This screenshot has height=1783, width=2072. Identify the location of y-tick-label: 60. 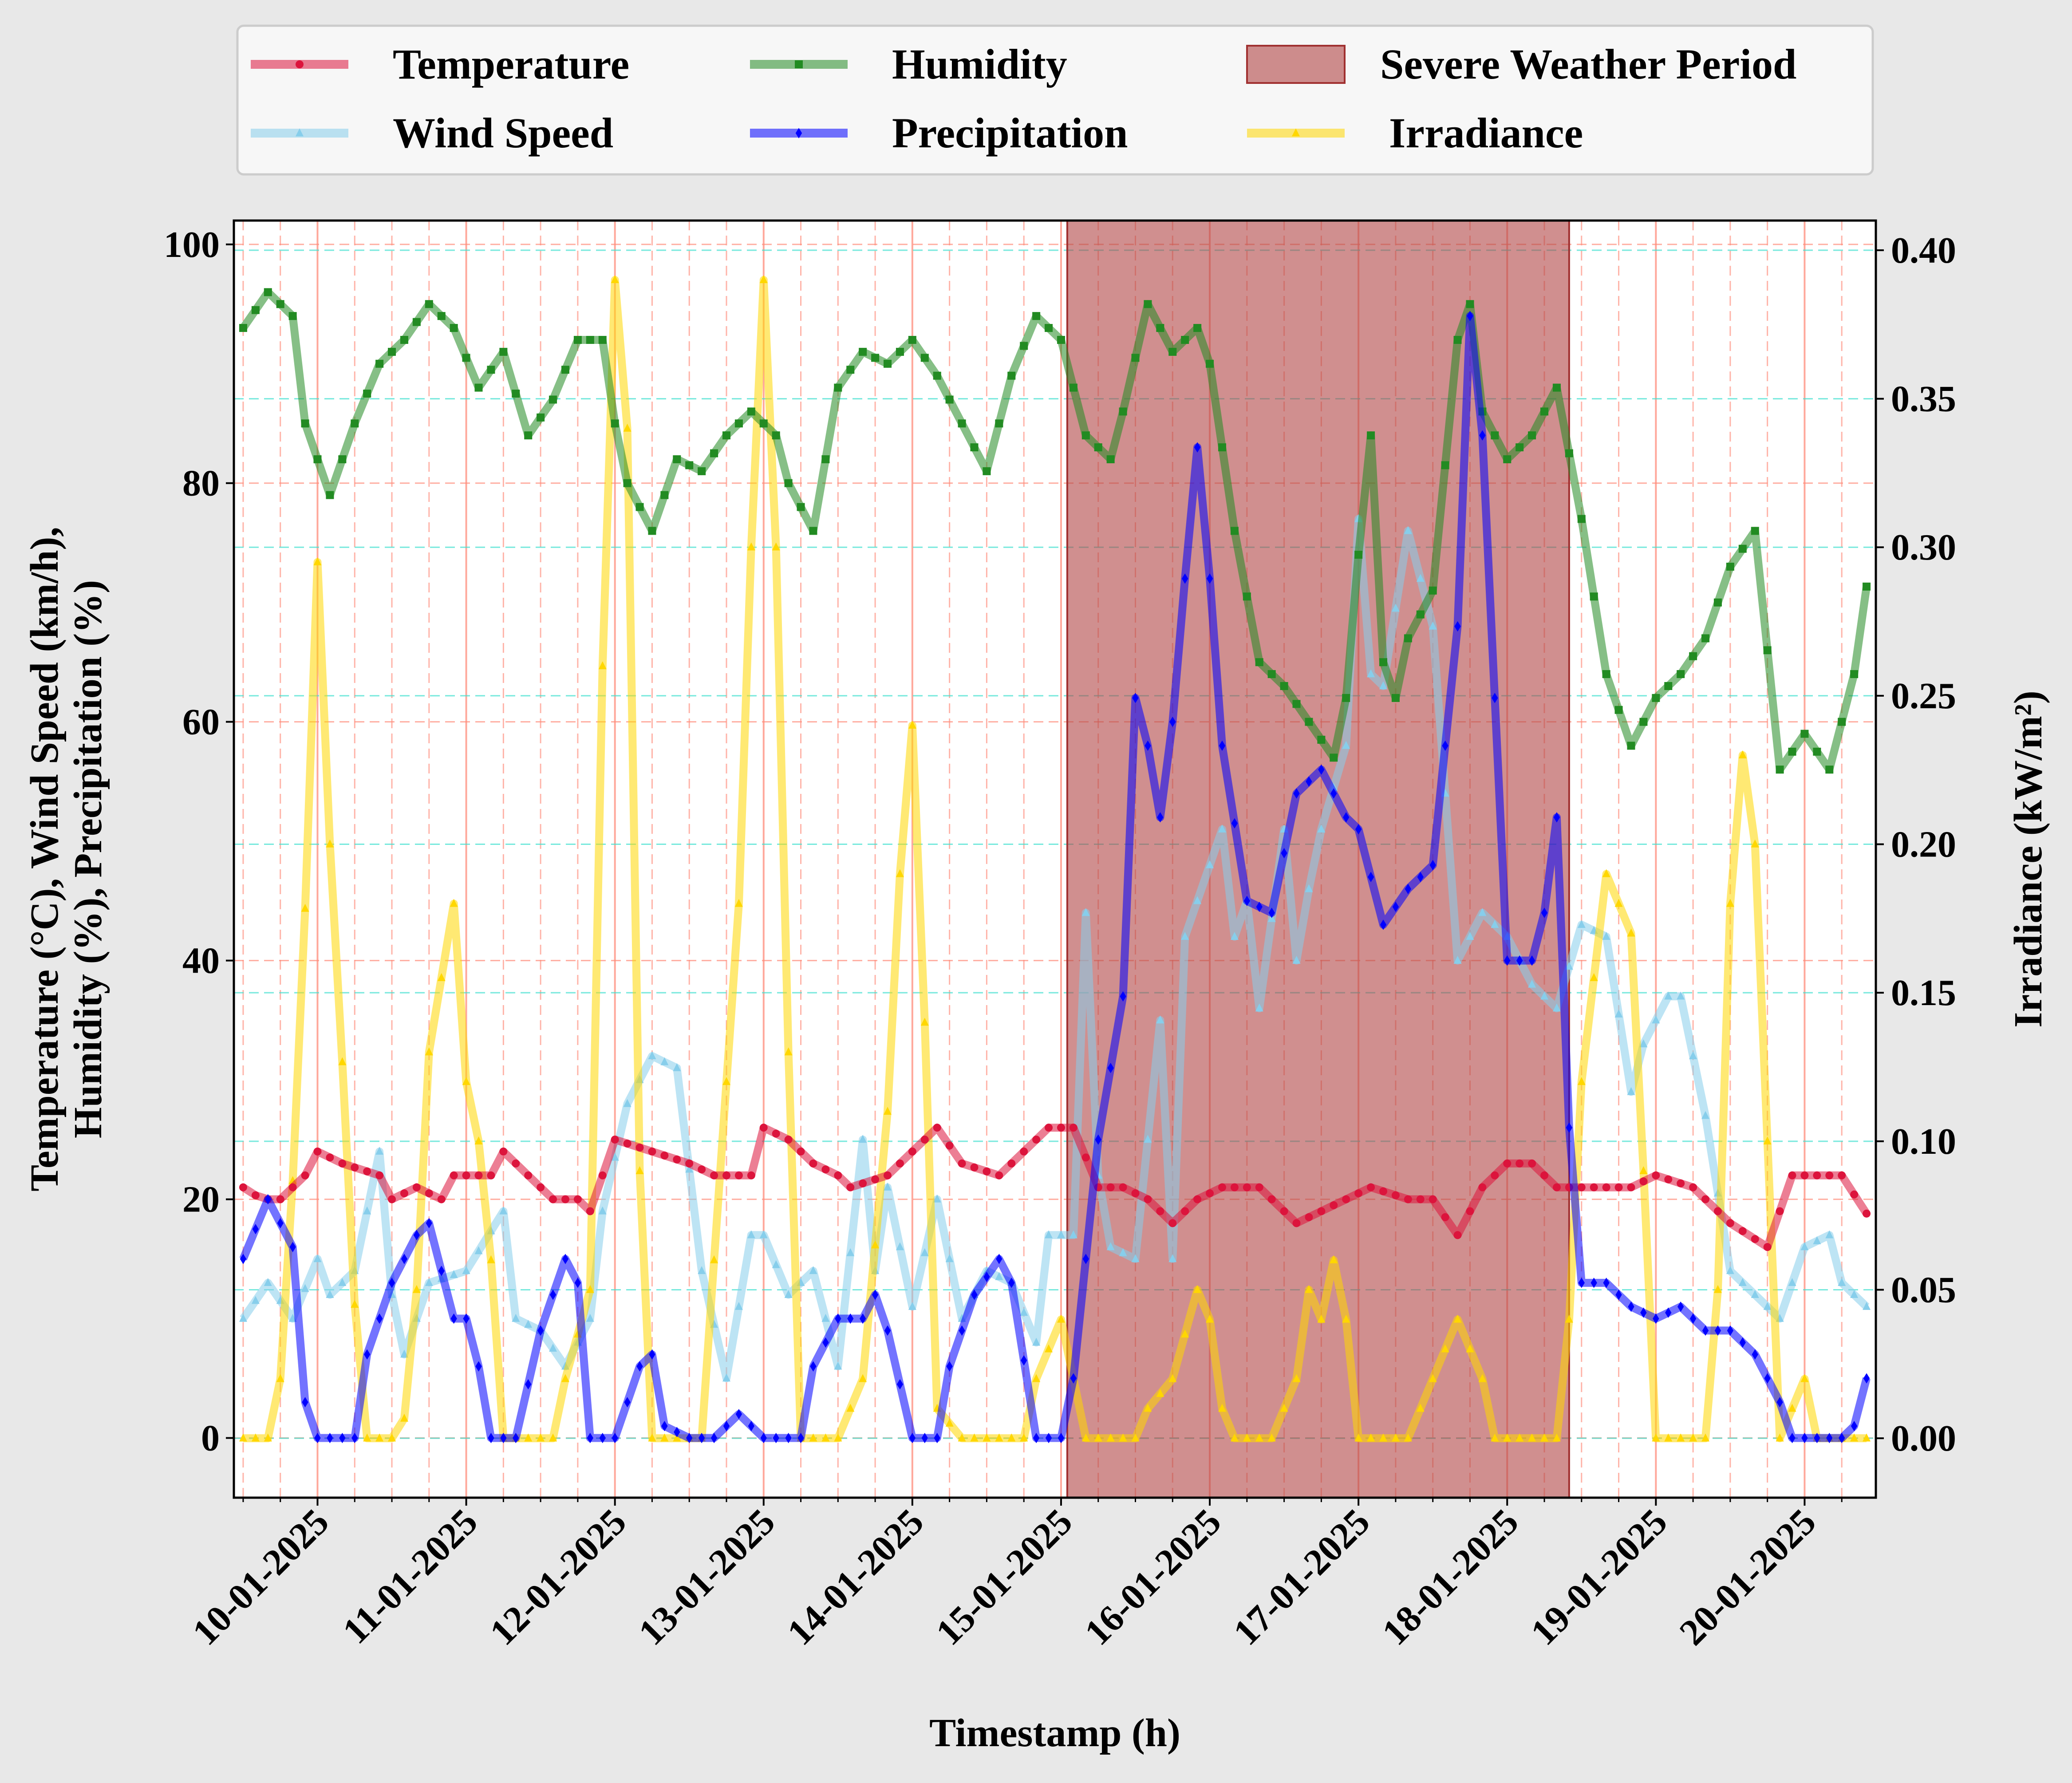
(201, 722).